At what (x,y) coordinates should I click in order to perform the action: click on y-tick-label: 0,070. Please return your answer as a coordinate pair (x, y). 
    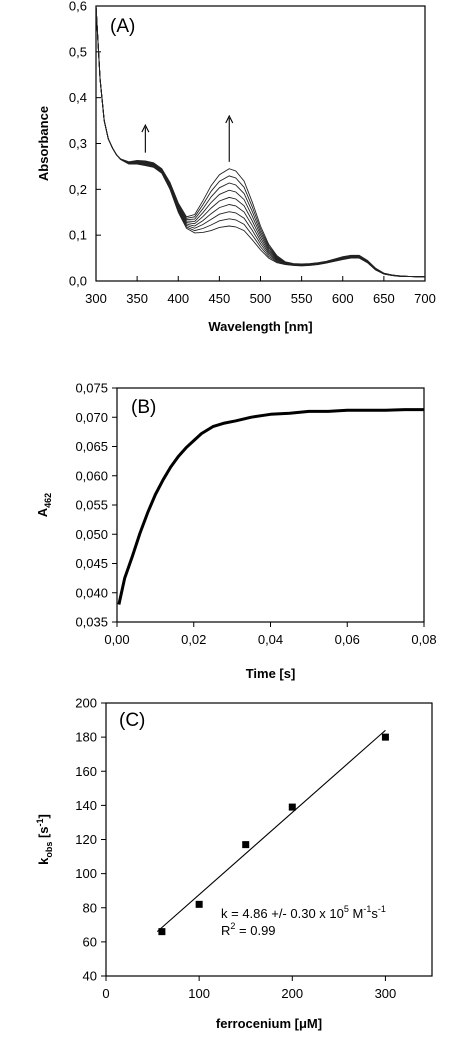
    Looking at the image, I should click on (91, 417).